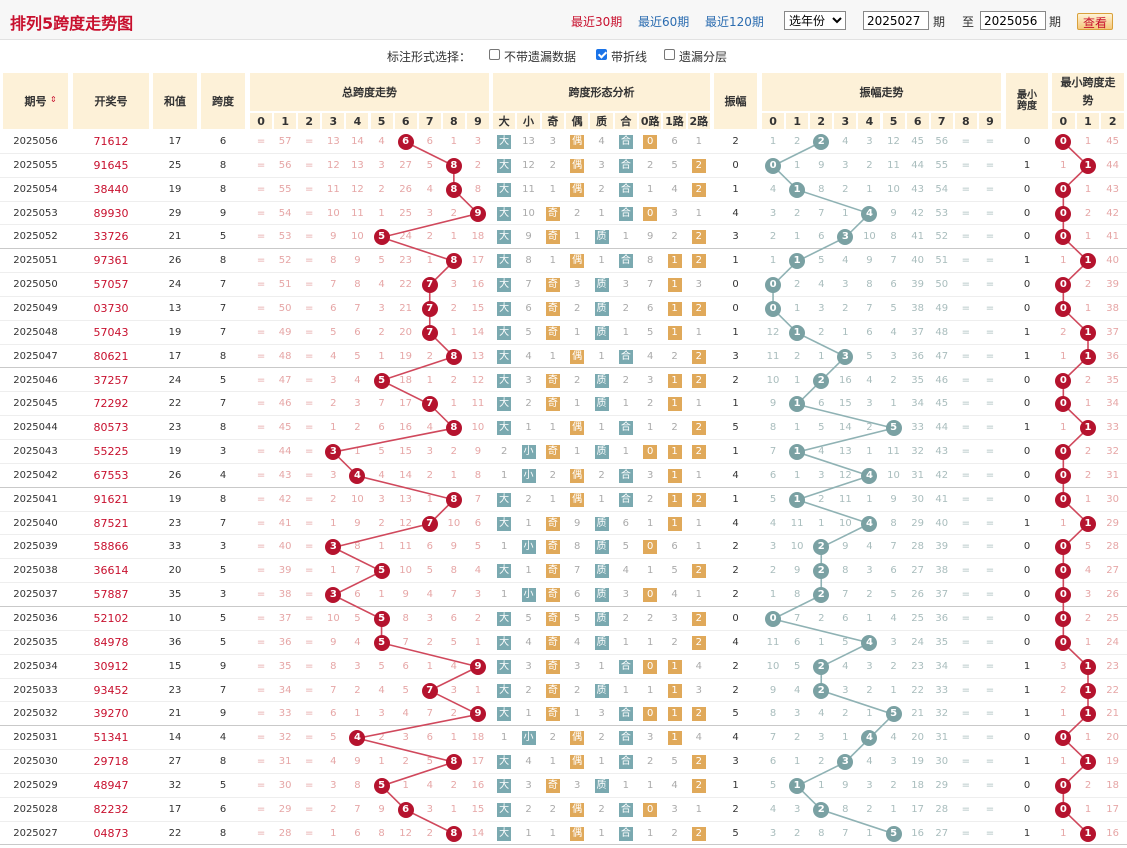 This screenshot has width=1127, height=848. What do you see at coordinates (111, 499) in the screenshot?
I see `draw-number: 91621` at bounding box center [111, 499].